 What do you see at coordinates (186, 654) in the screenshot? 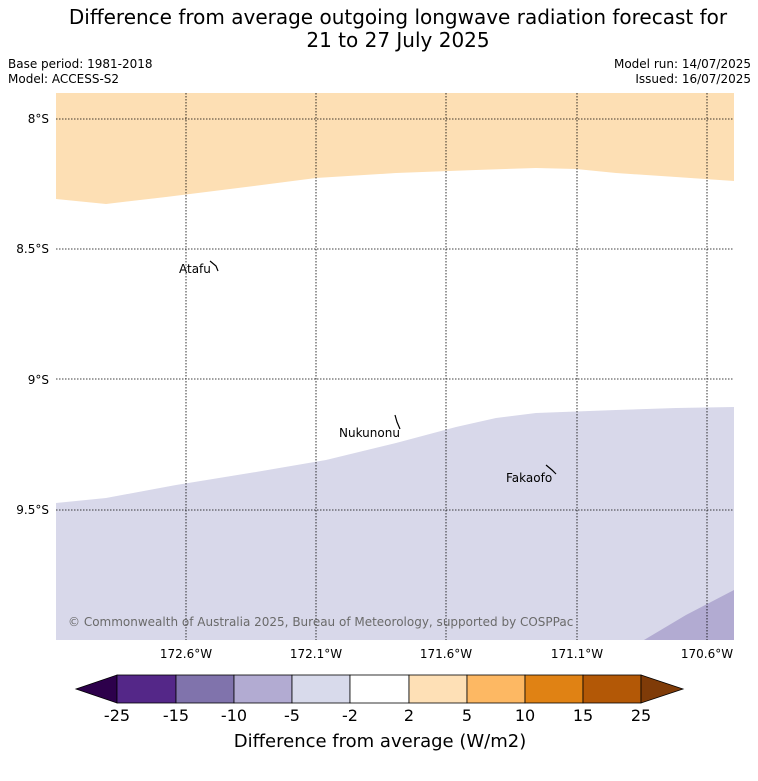
I see `lon-label: 172.6°W` at bounding box center [186, 654].